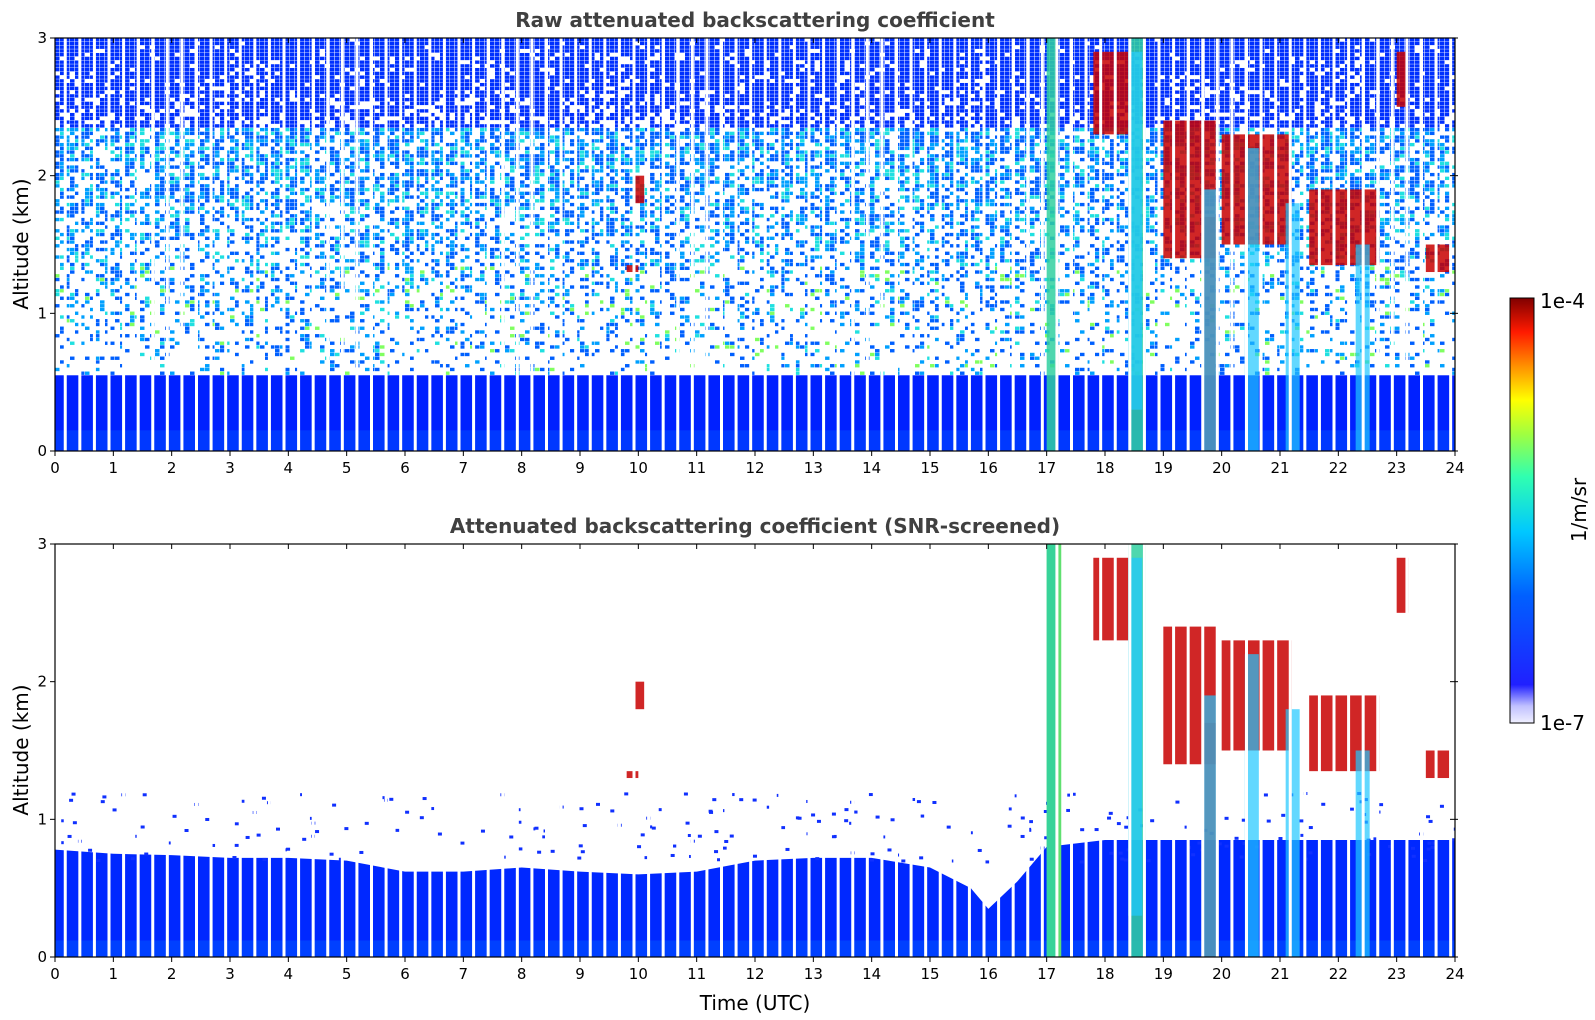 The height and width of the screenshot is (1020, 1595). Describe the element at coordinates (42, 957) in the screenshot. I see `y-tick-label: 0` at that location.